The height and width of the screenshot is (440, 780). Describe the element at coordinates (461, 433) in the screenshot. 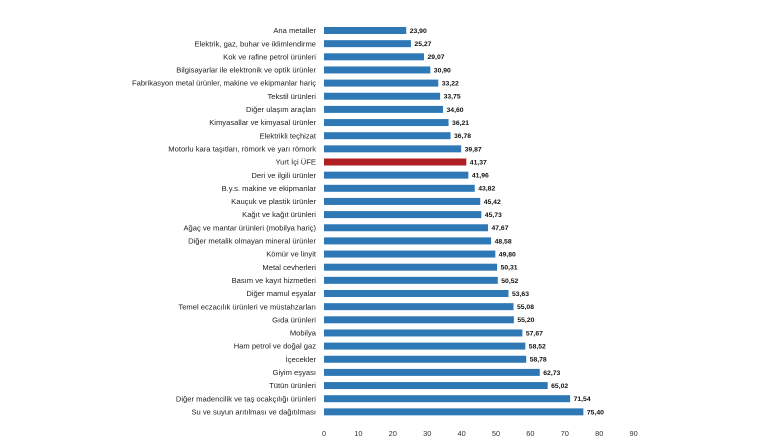

I see `x-tick-label: 40` at that location.